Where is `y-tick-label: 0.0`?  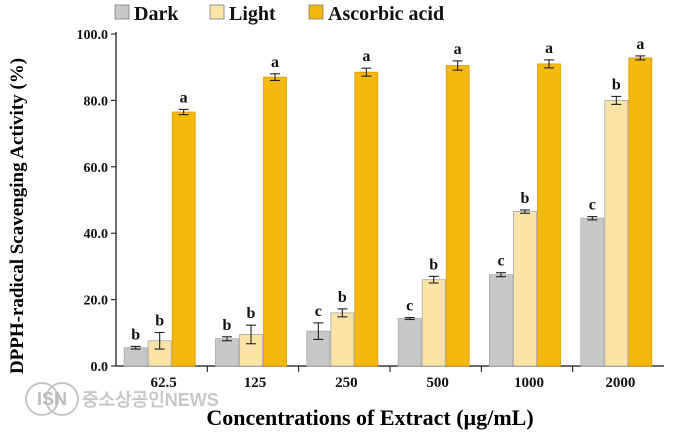
y-tick-label: 0.0 is located at coordinates (100, 367).